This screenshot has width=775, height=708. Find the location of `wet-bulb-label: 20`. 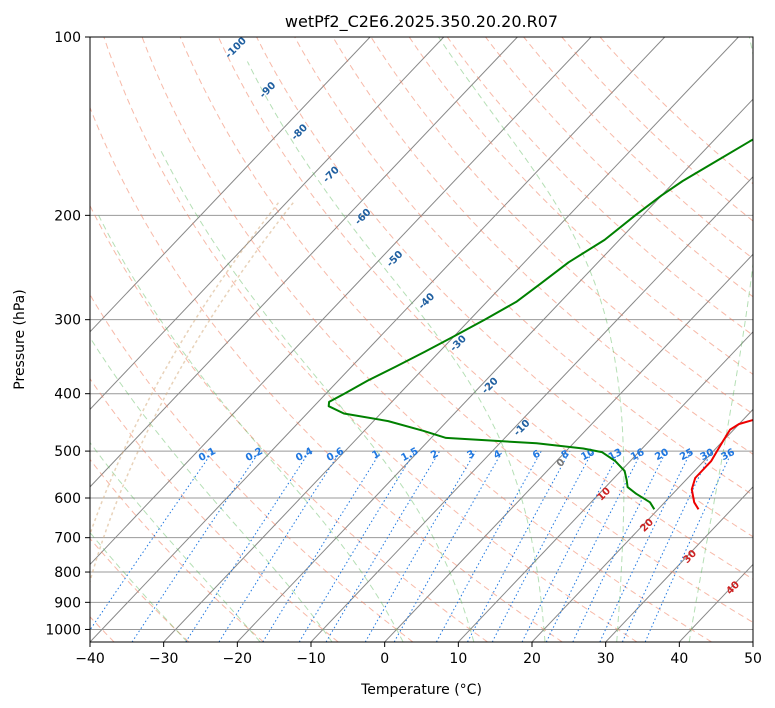

wet-bulb-label: 20 is located at coordinates (647, 526).